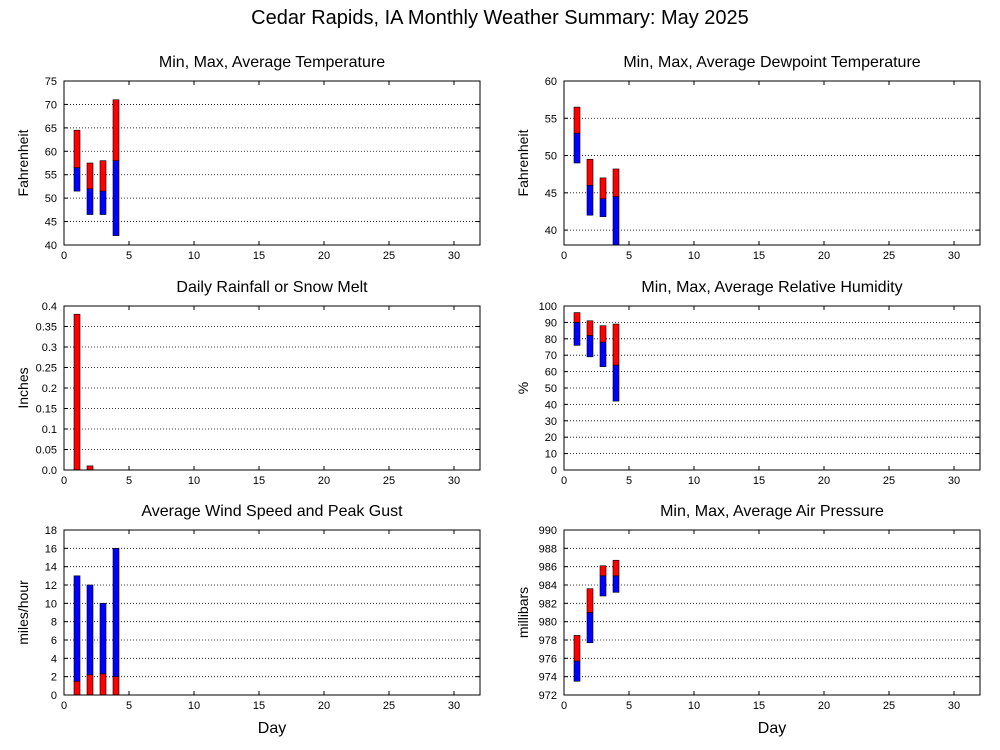 This screenshot has height=750, width=1000. I want to click on y-tick-label: 984, so click(548, 586).